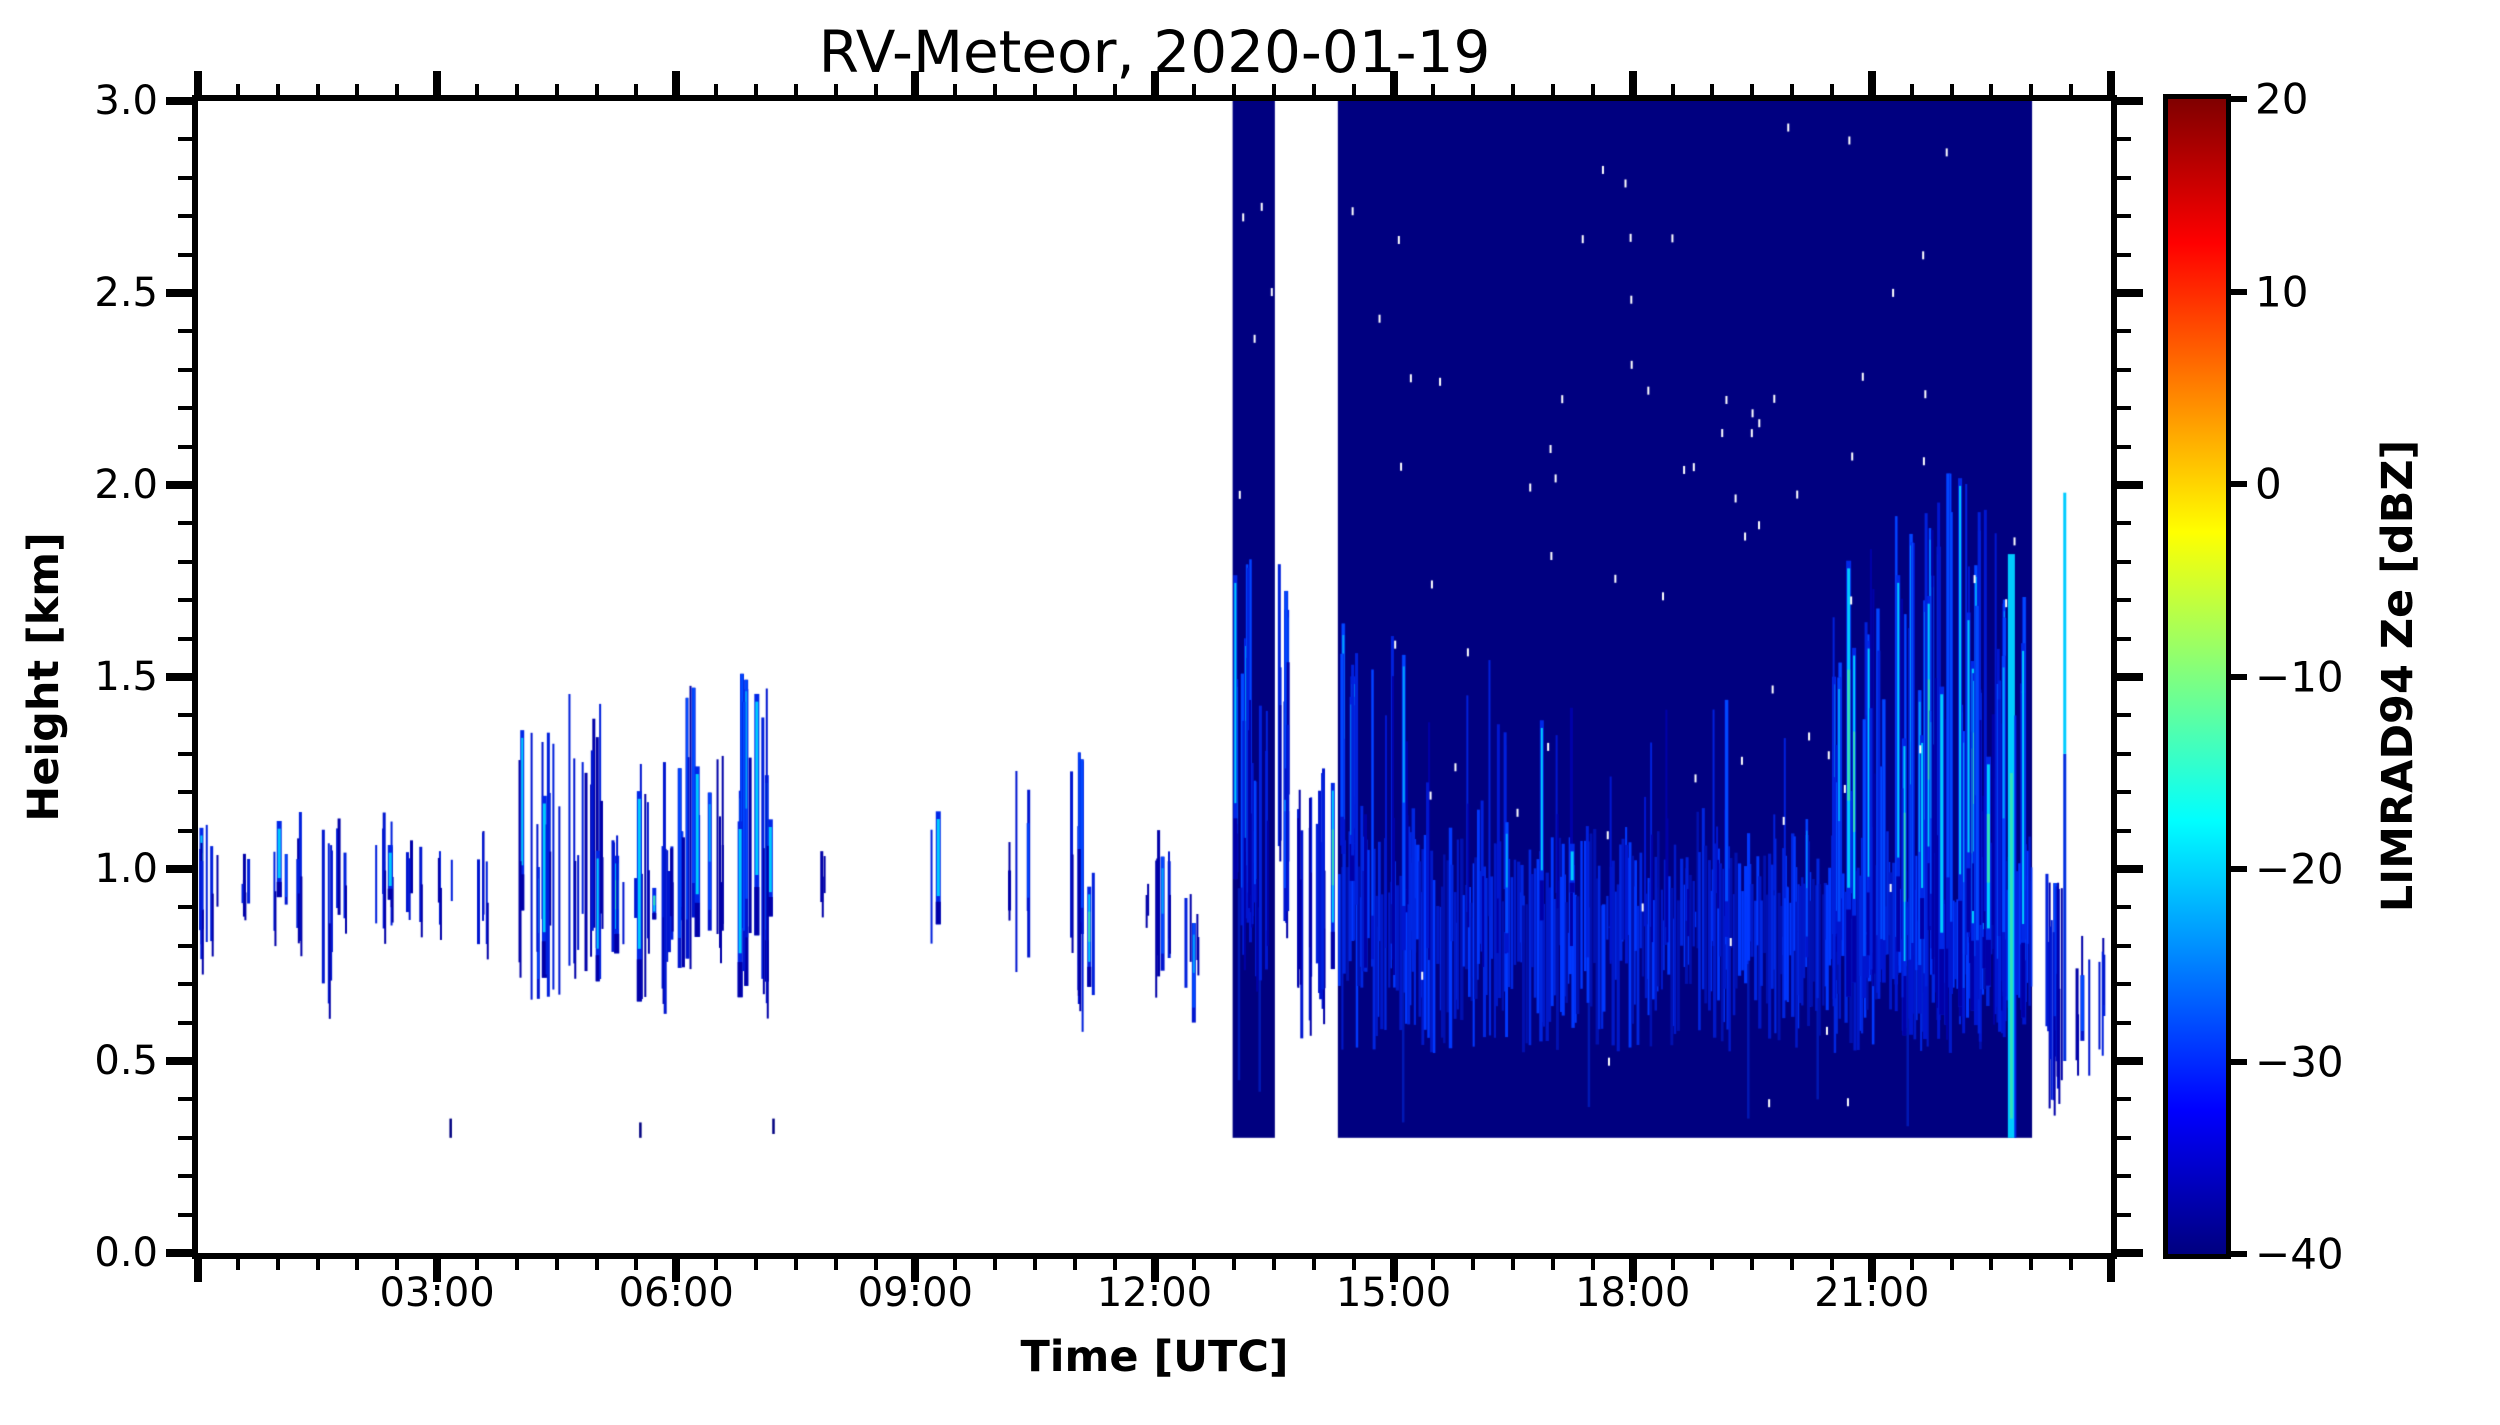 The width and height of the screenshot is (2500, 1425). I want to click on y-axis-label: Height [km], so click(44, 677).